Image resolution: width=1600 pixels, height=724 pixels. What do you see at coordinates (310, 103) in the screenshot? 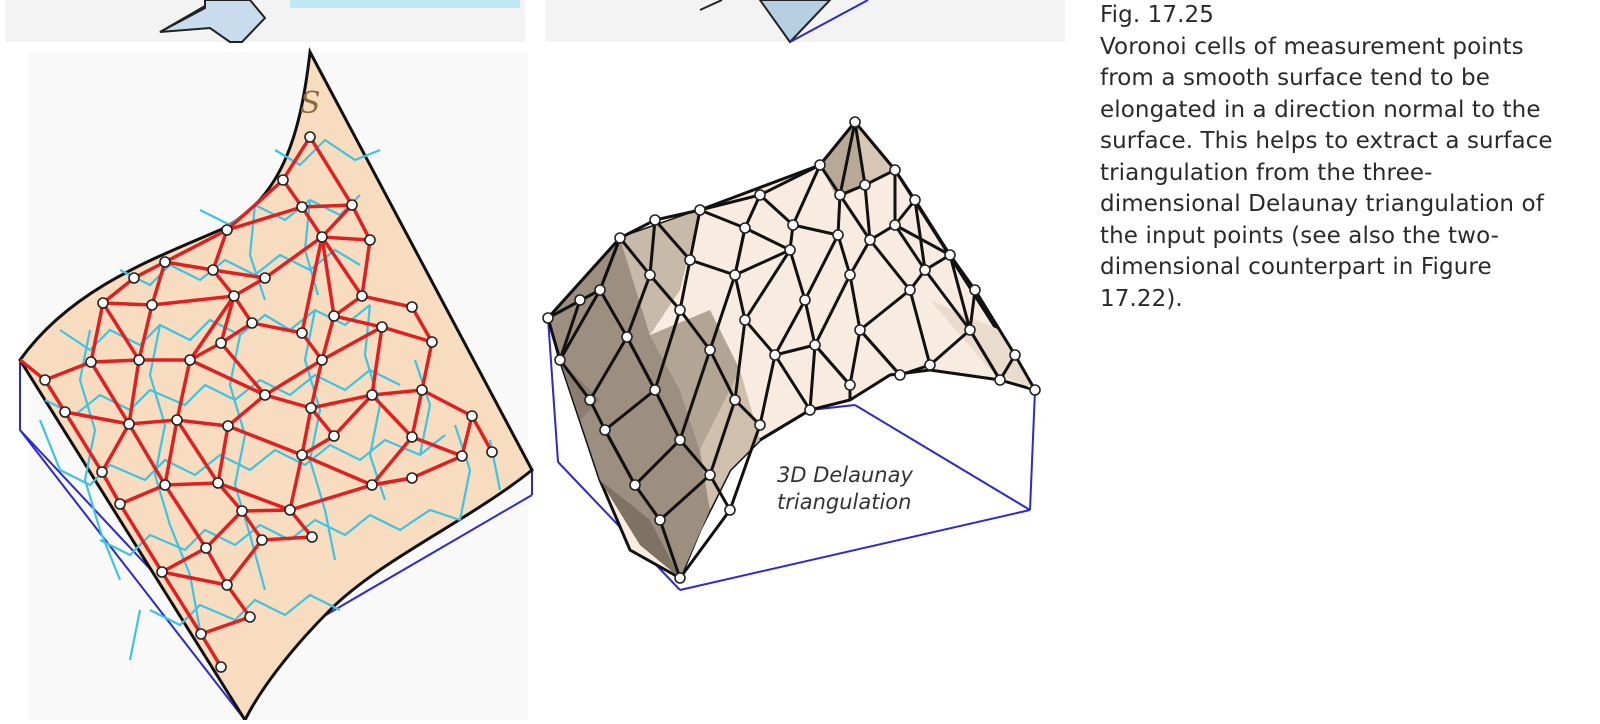
I see `surface-label: S` at bounding box center [310, 103].